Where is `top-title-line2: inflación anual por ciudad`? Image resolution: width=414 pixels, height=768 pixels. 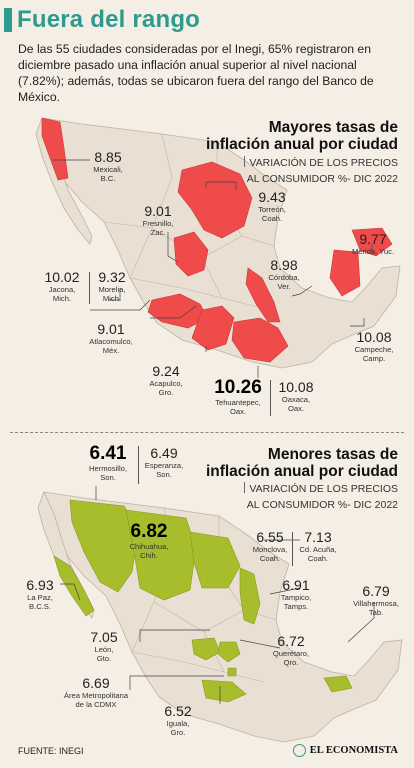 top-title-line2: inflación anual por ciudad is located at coordinates (301, 144).